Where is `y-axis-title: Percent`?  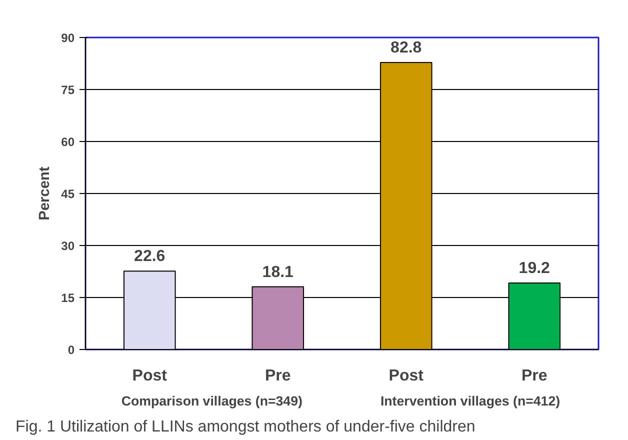 y-axis-title: Percent is located at coordinates (45, 193).